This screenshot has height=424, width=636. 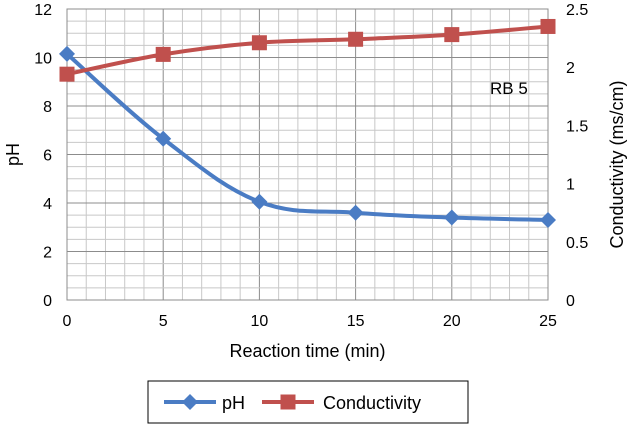 I want to click on conductivity-line, so click(x=307, y=50).